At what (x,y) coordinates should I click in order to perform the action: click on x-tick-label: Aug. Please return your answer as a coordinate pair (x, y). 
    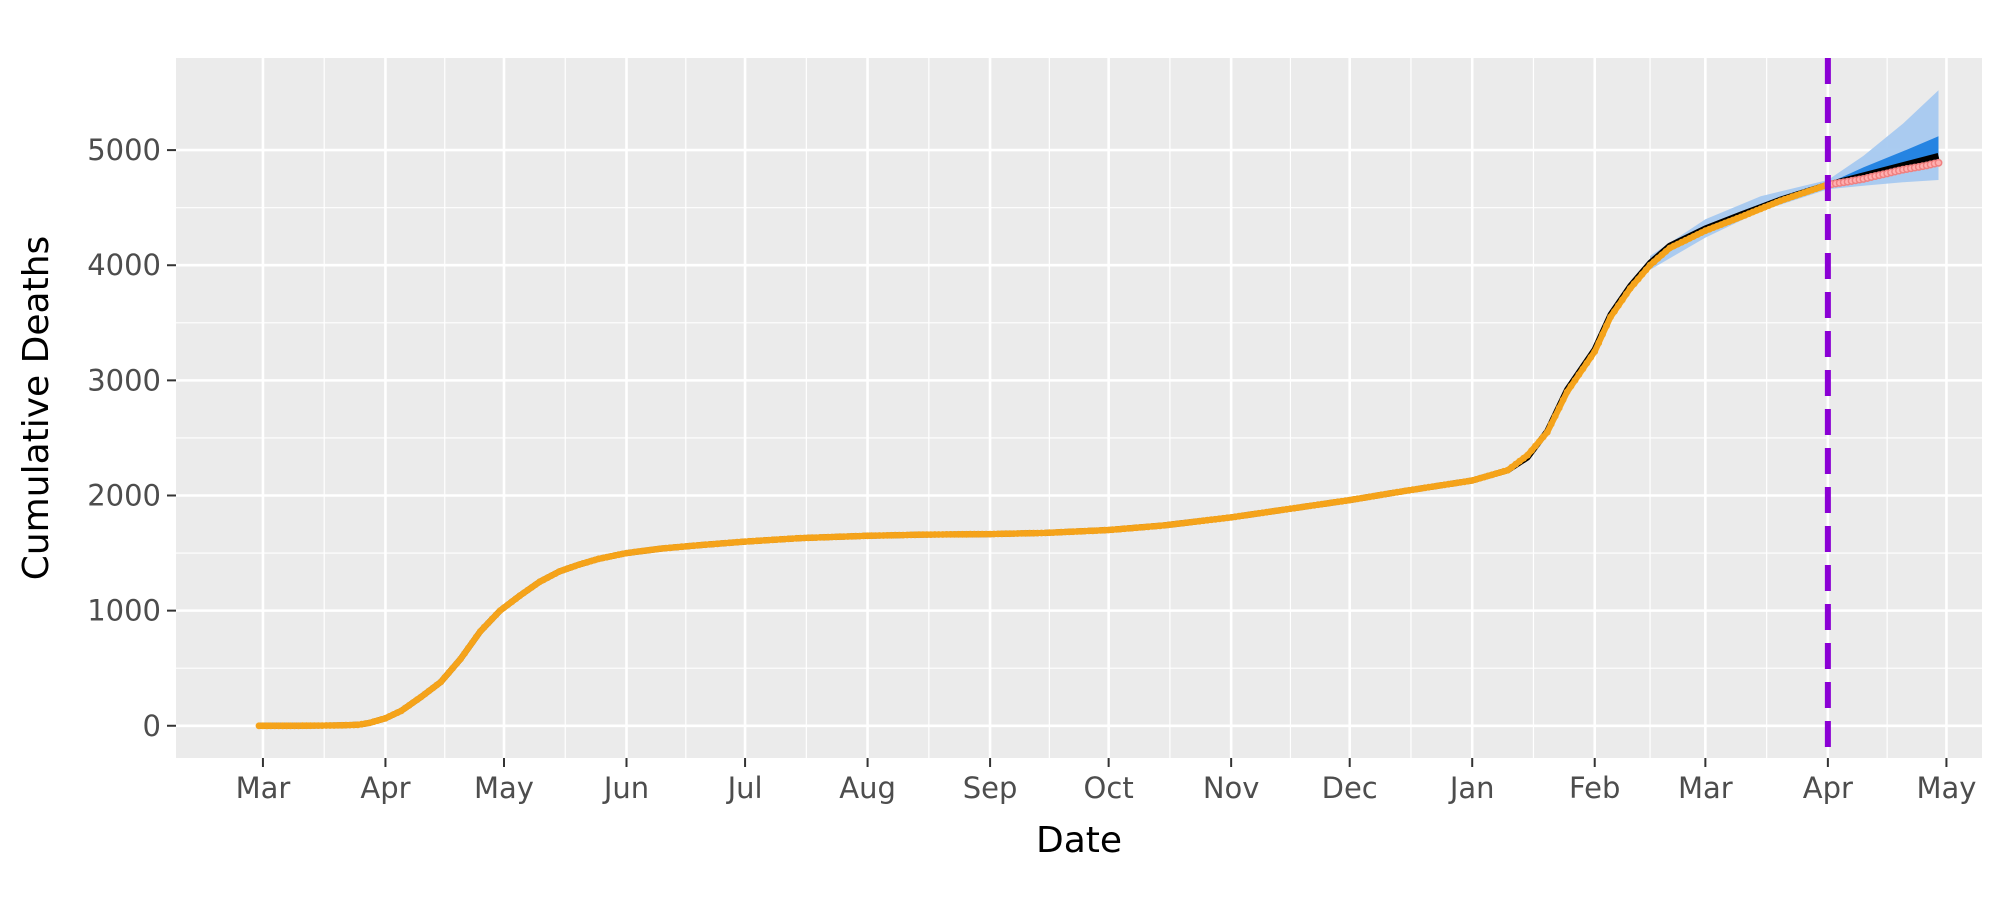
    Looking at the image, I should click on (867, 788).